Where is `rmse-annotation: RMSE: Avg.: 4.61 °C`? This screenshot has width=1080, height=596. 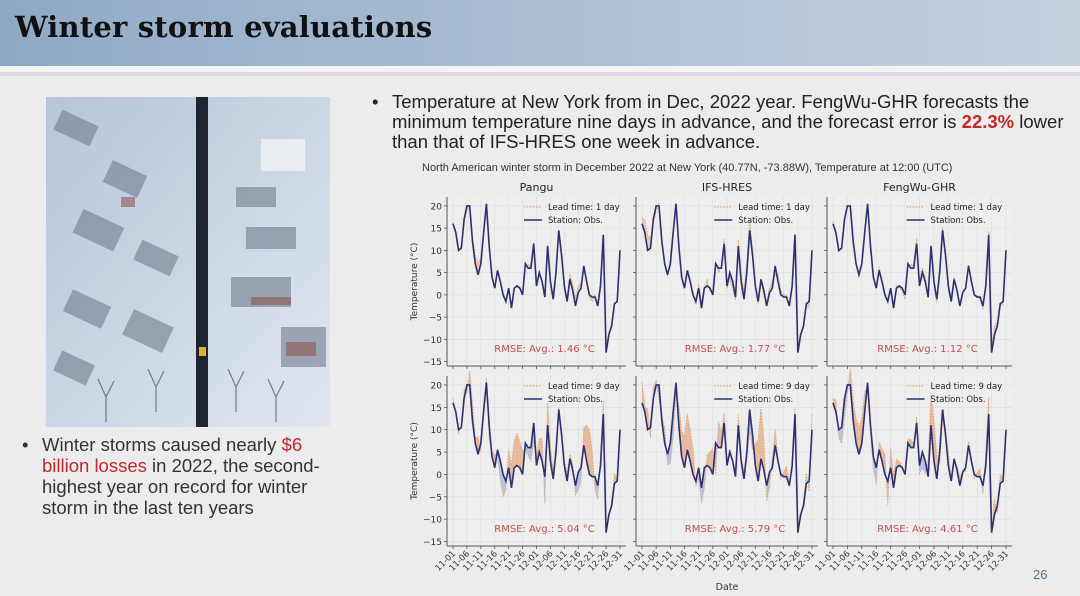 rmse-annotation: RMSE: Avg.: 4.61 °C is located at coordinates (927, 529).